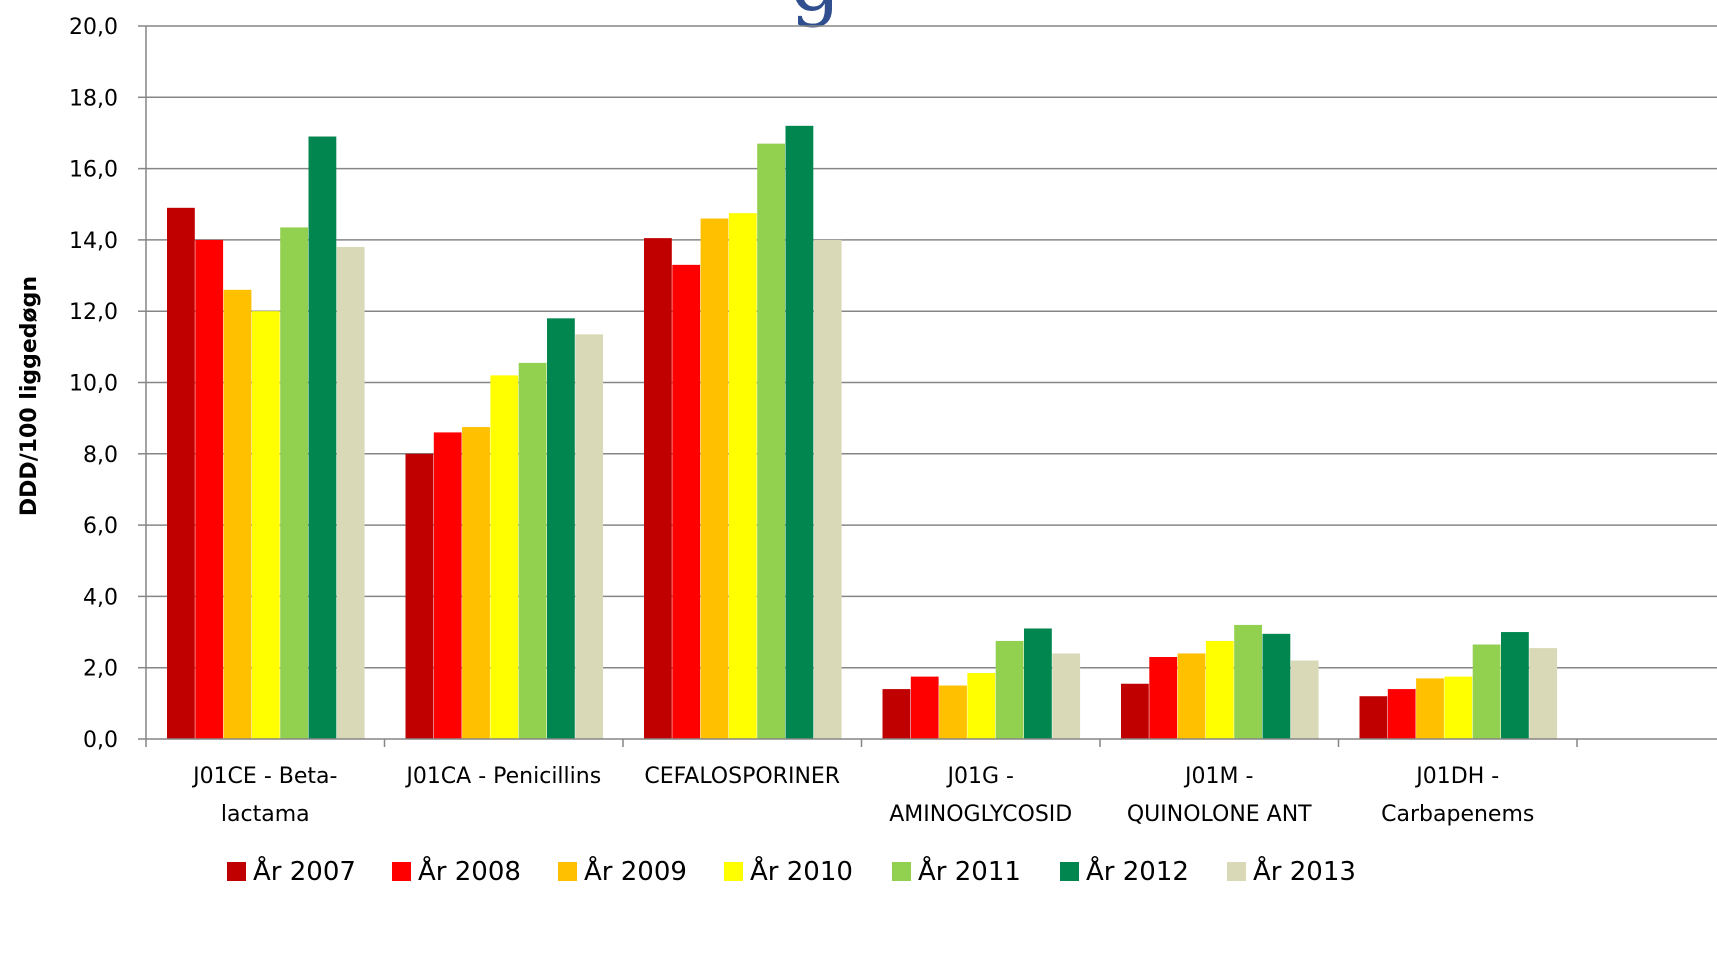 This screenshot has height=969, width=1717. I want to click on legend-label: År 2009, so click(635, 871).